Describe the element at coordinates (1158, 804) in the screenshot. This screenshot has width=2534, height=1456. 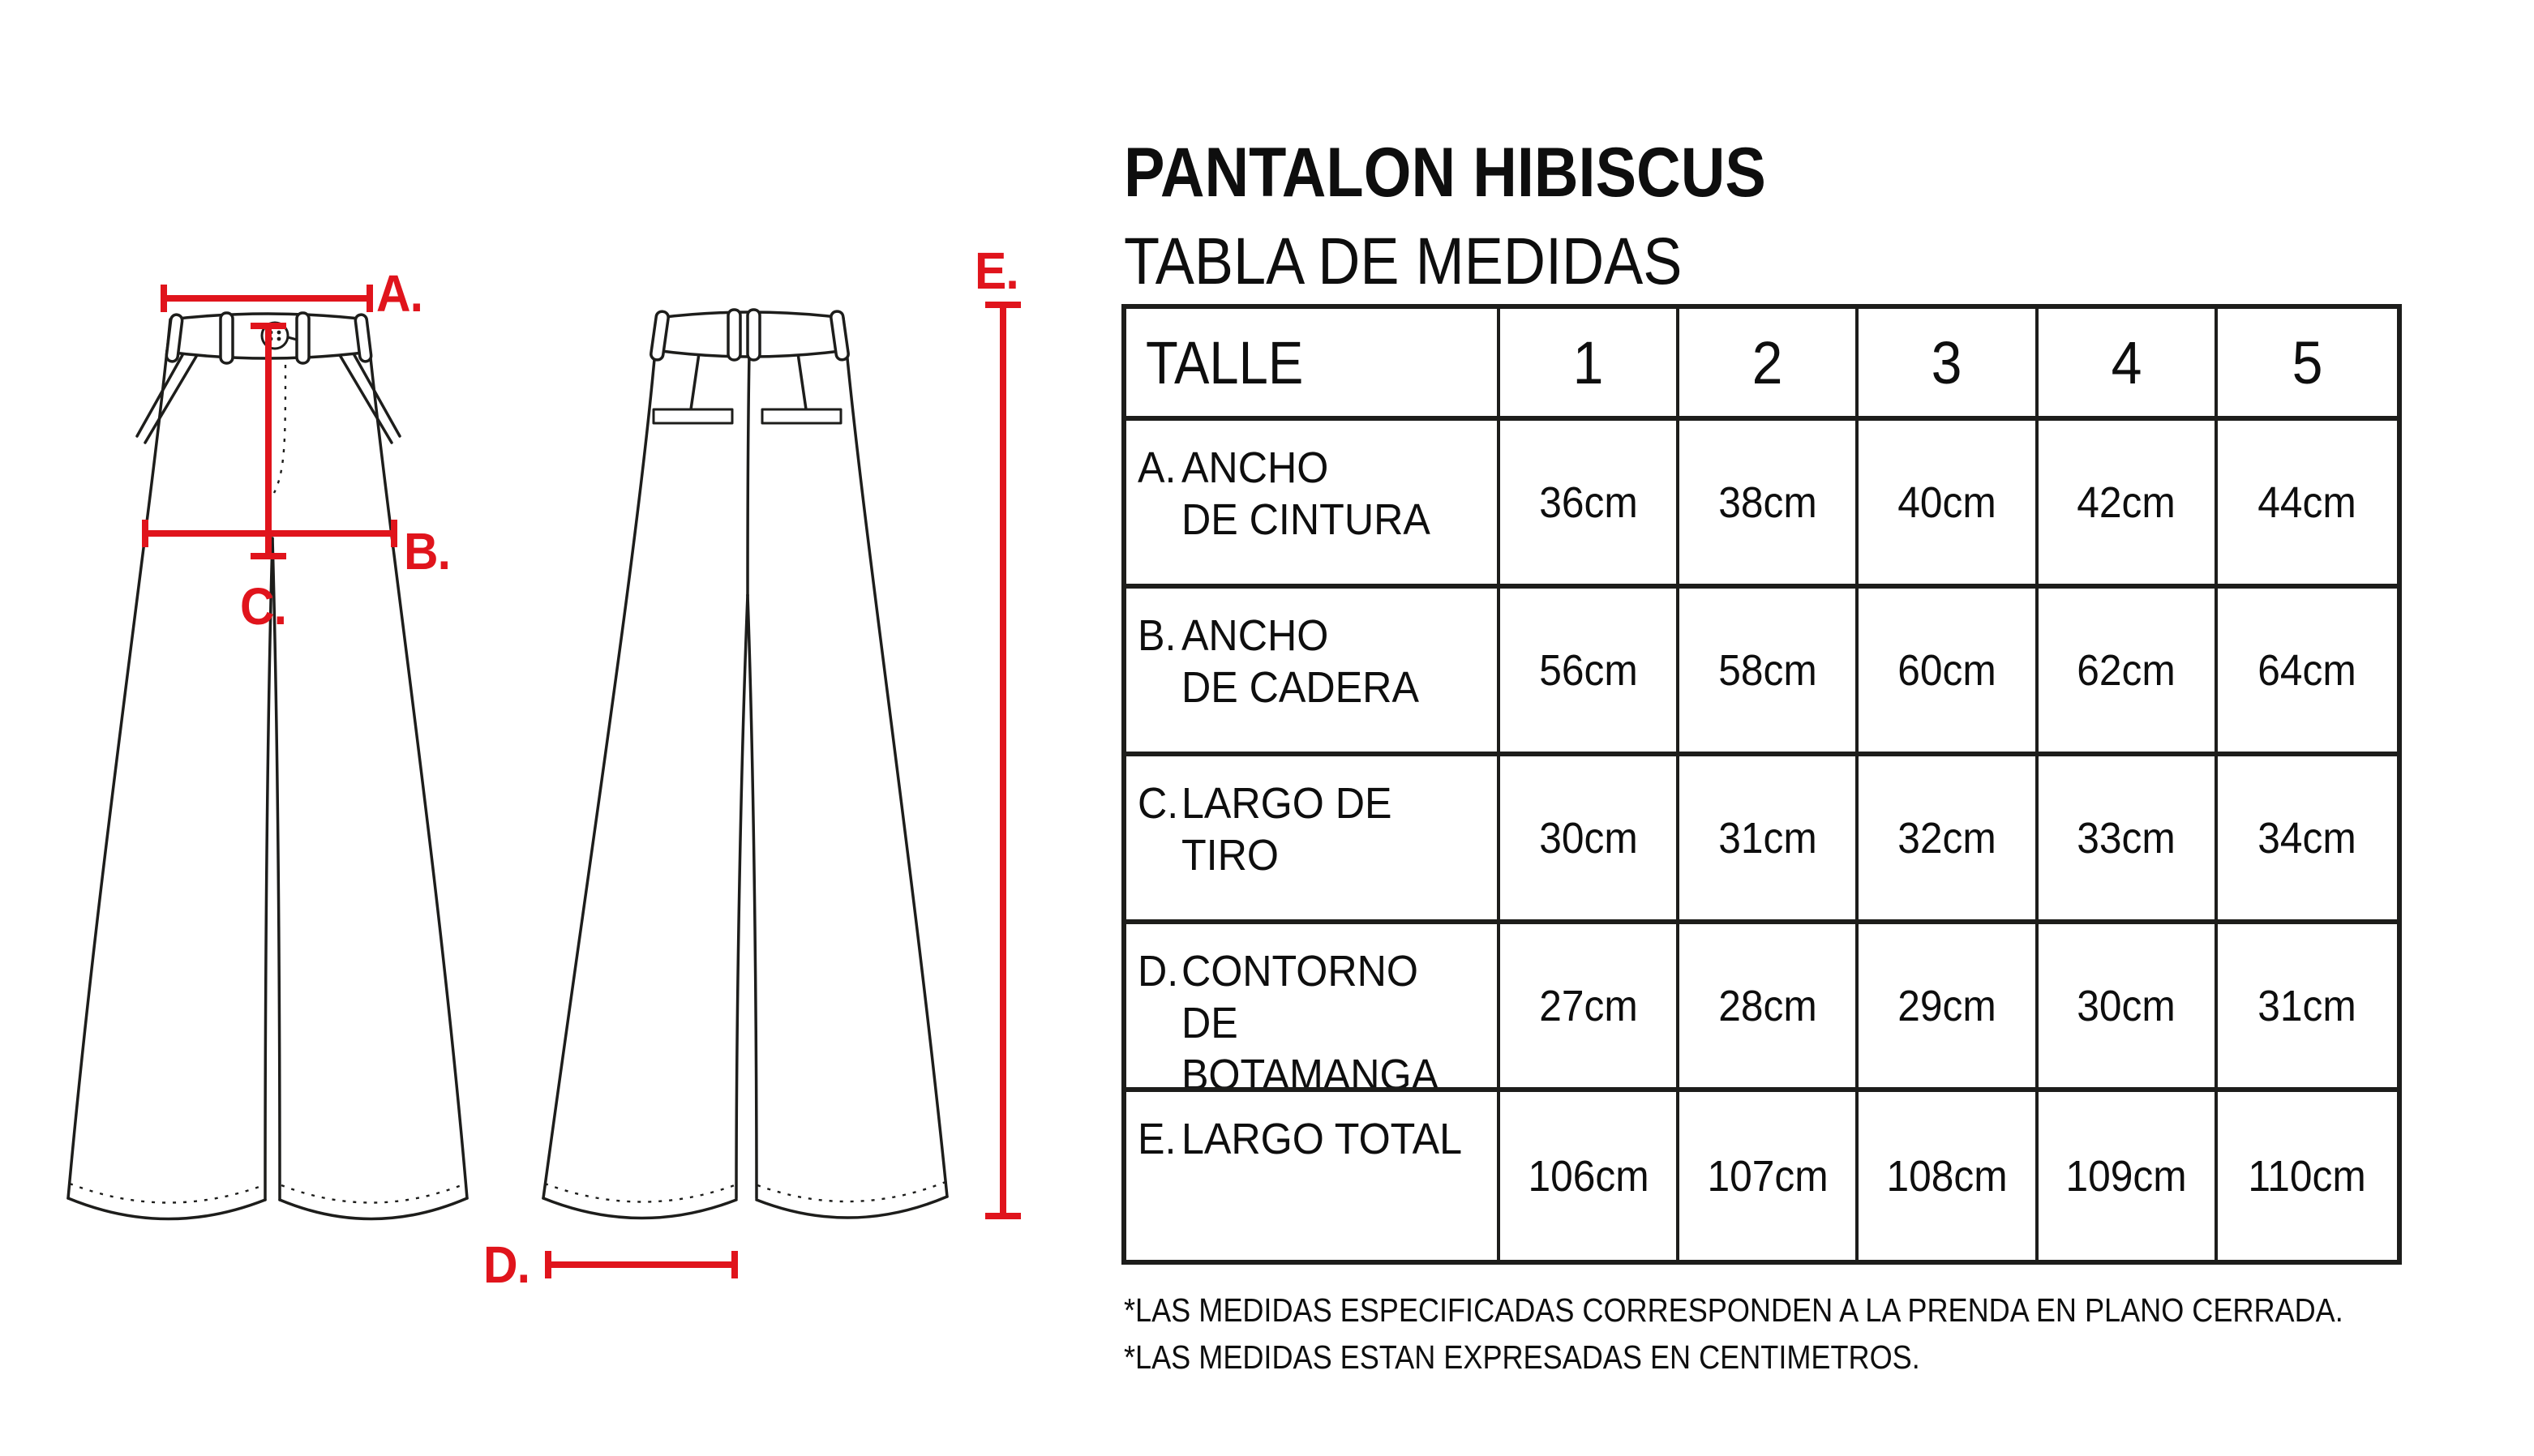
I see `row-prefix: C.` at that location.